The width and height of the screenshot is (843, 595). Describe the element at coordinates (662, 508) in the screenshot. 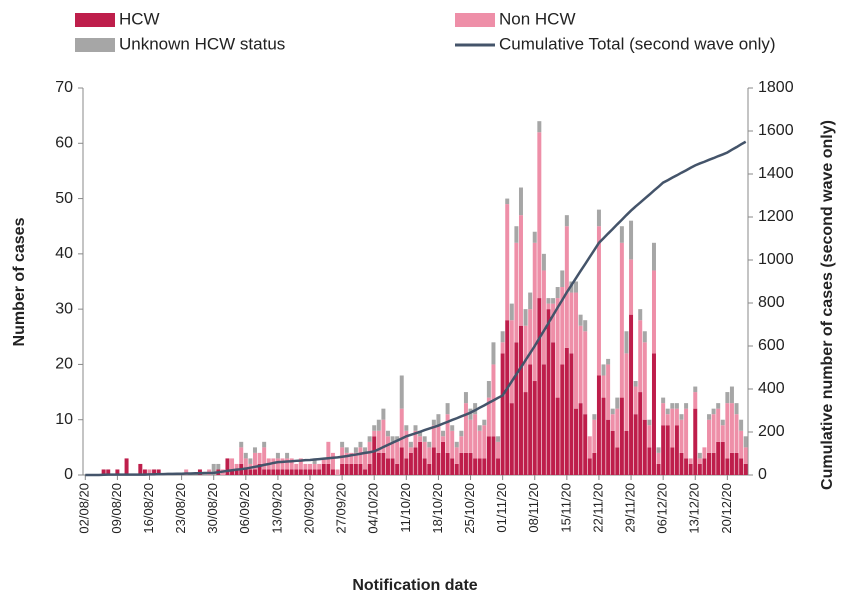

I see `x-tick-label: 06/12/20` at that location.